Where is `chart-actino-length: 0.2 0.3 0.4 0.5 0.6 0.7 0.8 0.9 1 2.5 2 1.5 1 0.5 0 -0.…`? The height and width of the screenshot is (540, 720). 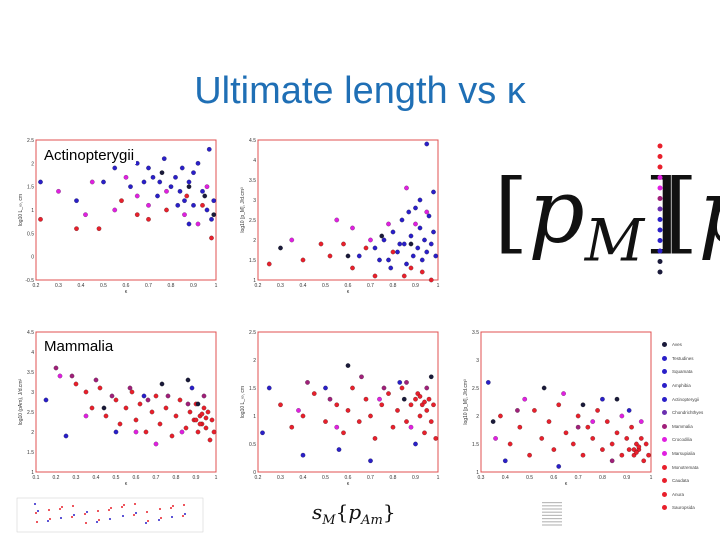 chart-actino-length: 0.2 0.3 0.4 0.5 0.6 0.7 0.8 0.9 1 2.5 2 1.5 1 0.5 0 -0.… is located at coordinates (118, 216).